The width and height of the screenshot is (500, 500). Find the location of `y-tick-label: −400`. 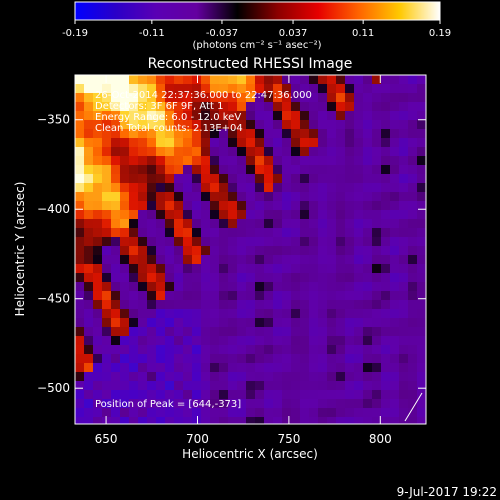

y-tick-label: −400 is located at coordinates (53, 209).